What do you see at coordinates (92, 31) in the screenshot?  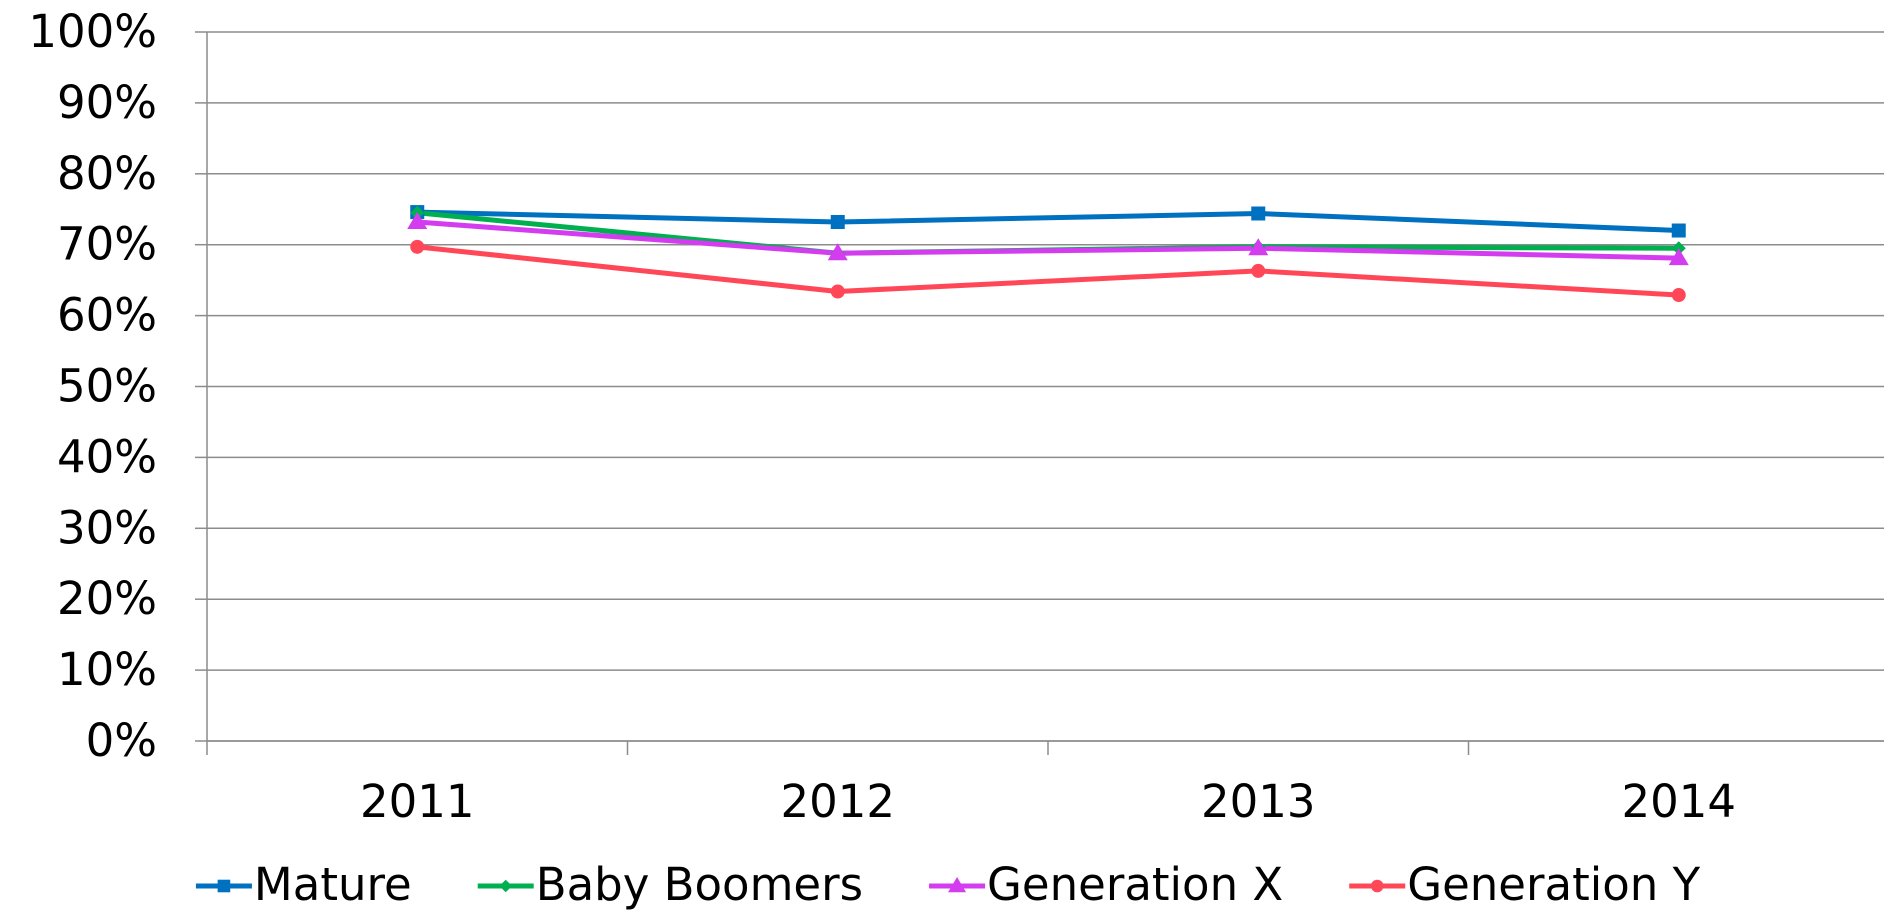 I see `y-tick-label: 100%` at bounding box center [92, 31].